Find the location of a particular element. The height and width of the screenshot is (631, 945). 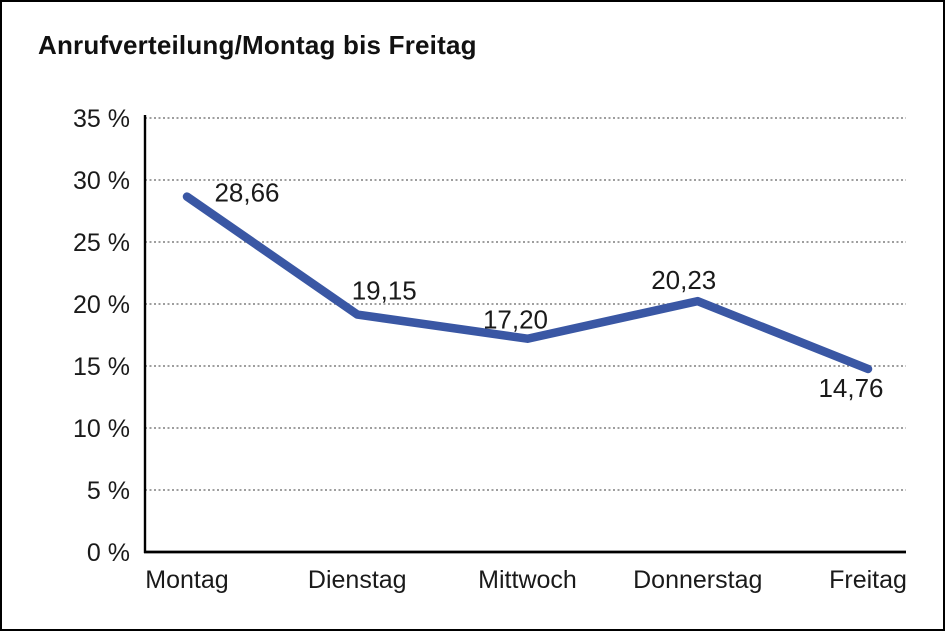

x-axis-category-label: Donnerstag is located at coordinates (697, 580).